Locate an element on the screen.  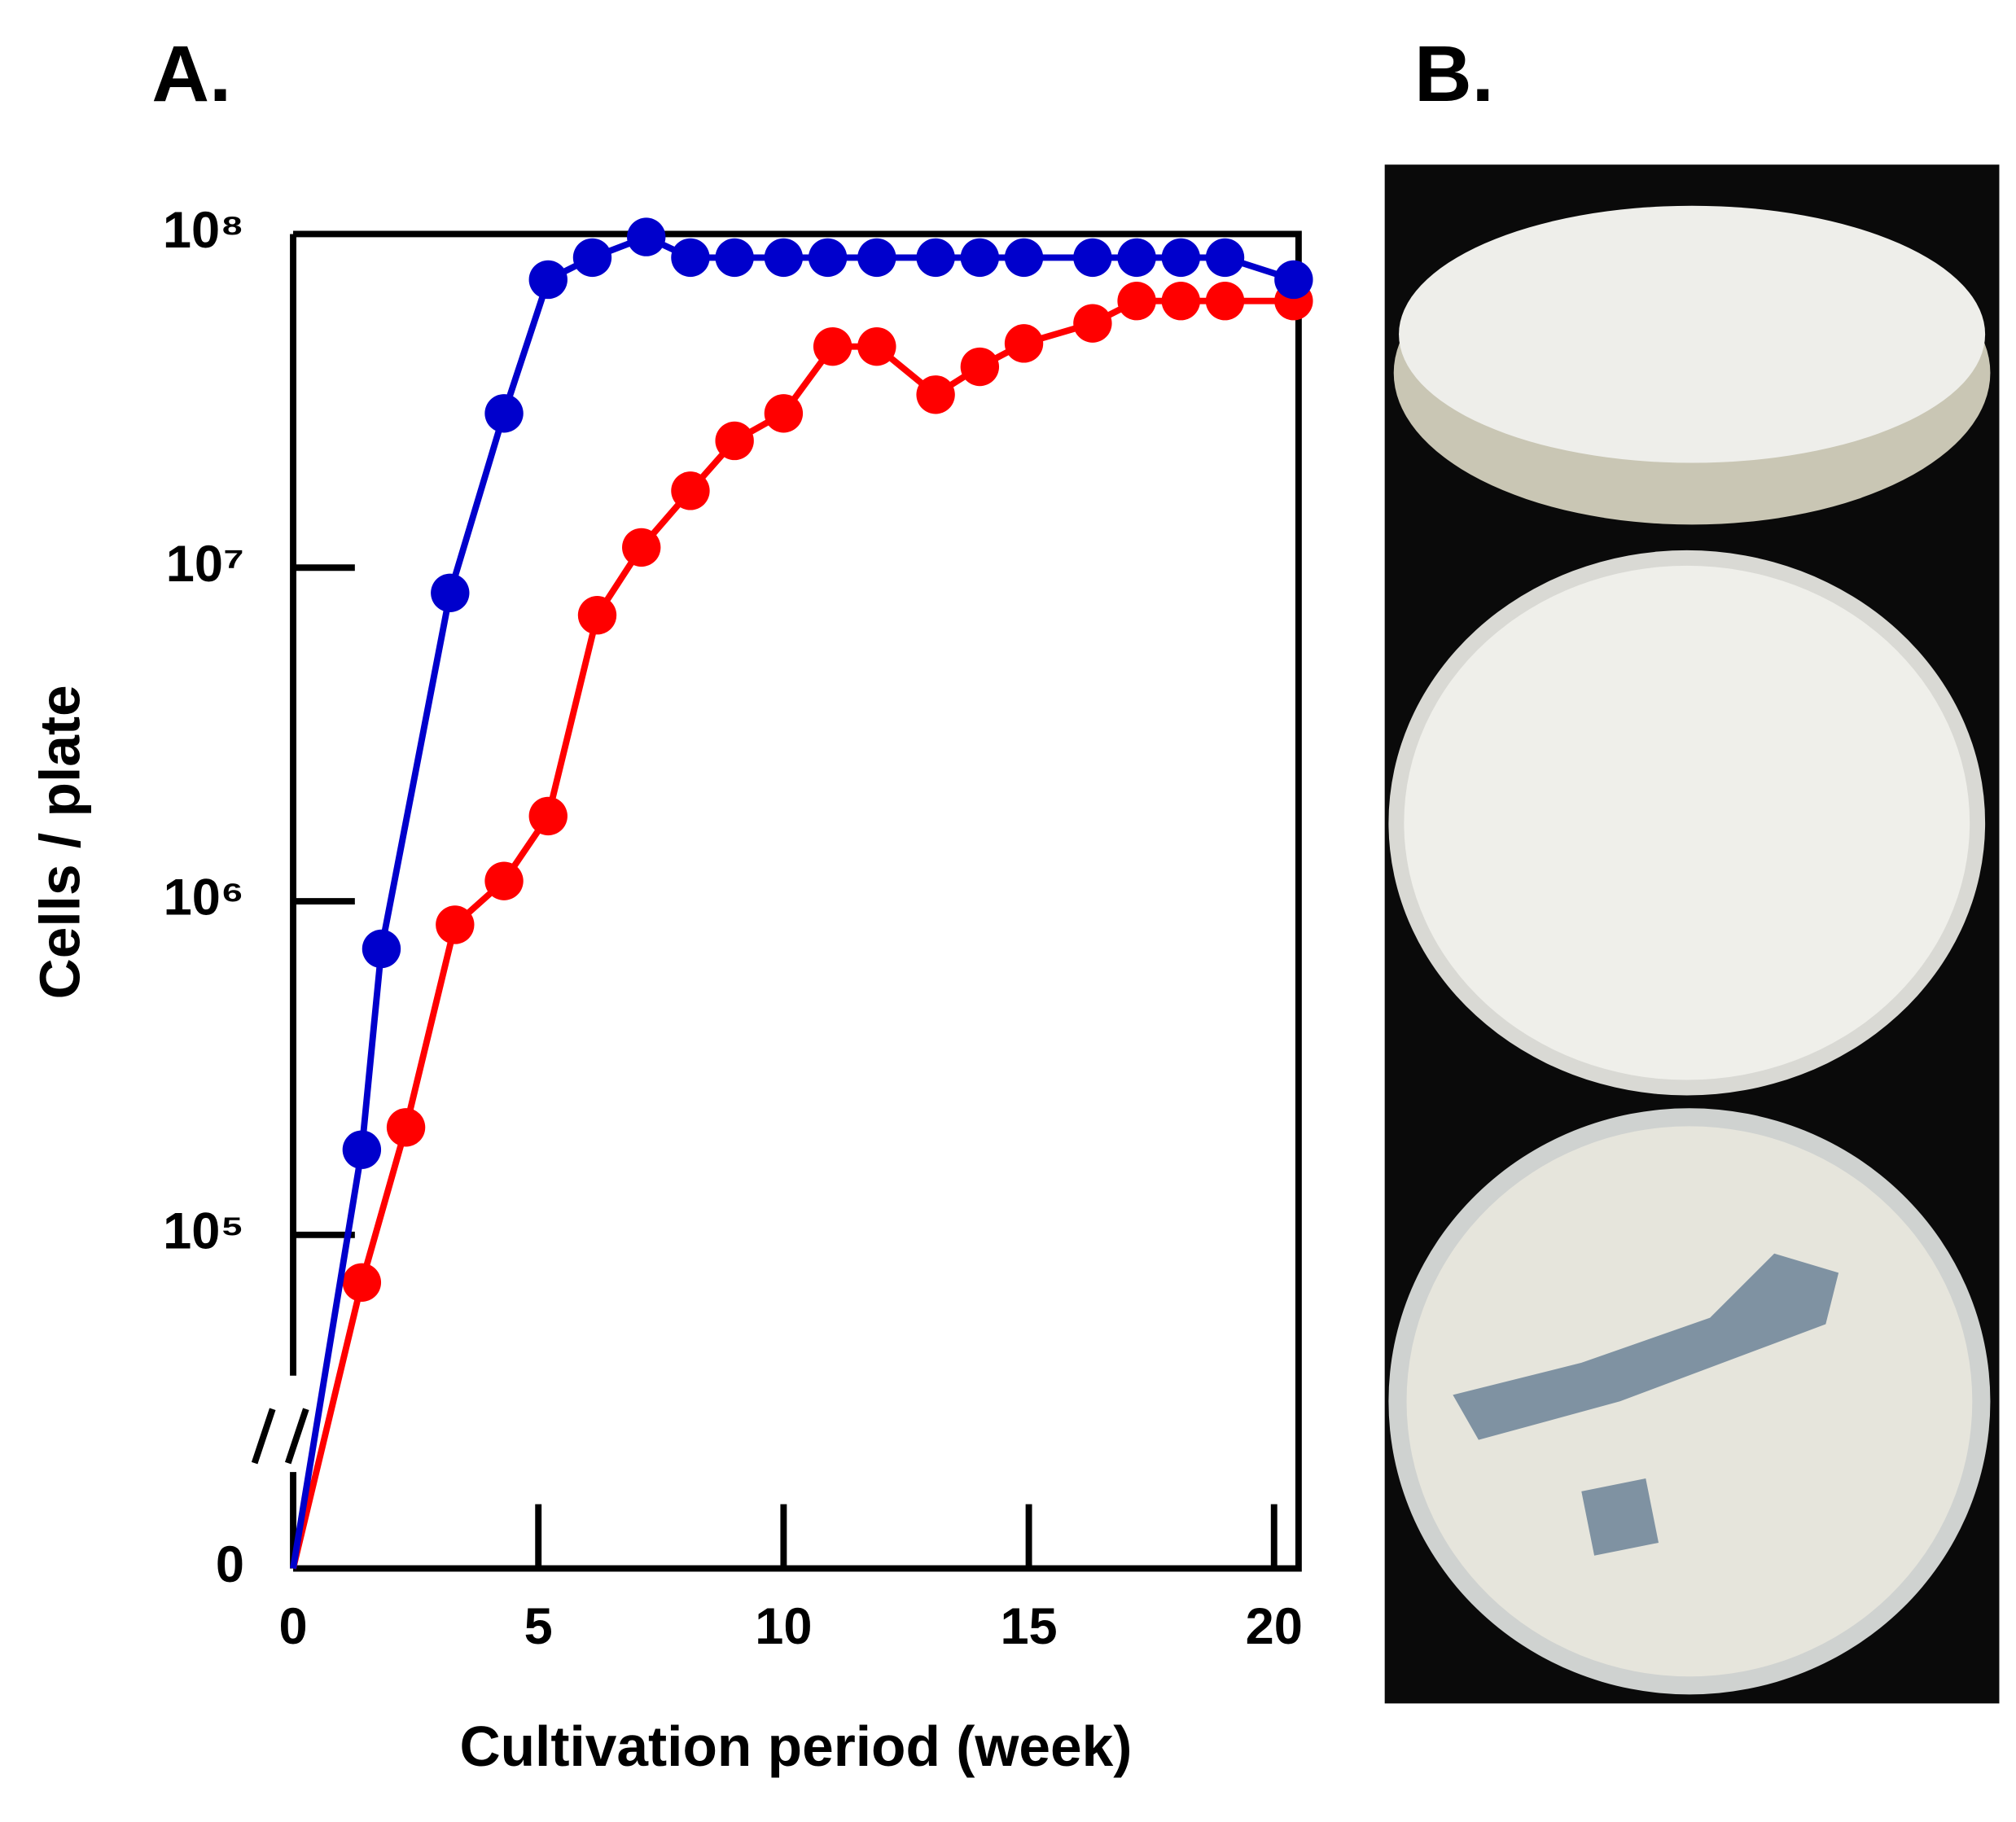
y-tick-label: 10⁵ is located at coordinates (204, 1230).